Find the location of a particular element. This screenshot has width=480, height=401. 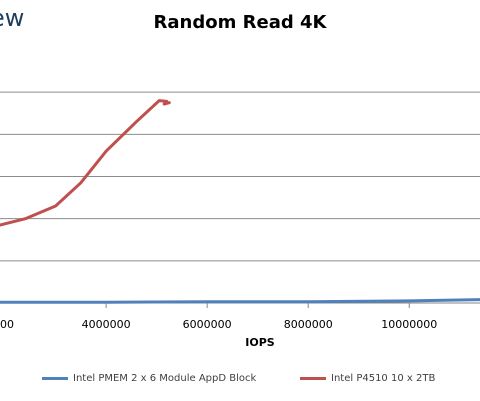

x-tick-label: 00 is located at coordinates (7, 324).